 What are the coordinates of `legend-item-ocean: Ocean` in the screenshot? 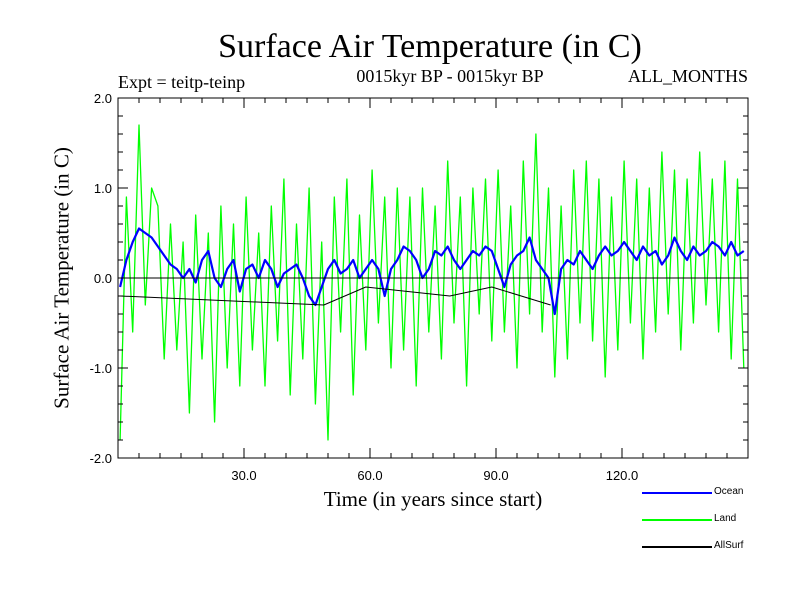 It's located at (700, 494).